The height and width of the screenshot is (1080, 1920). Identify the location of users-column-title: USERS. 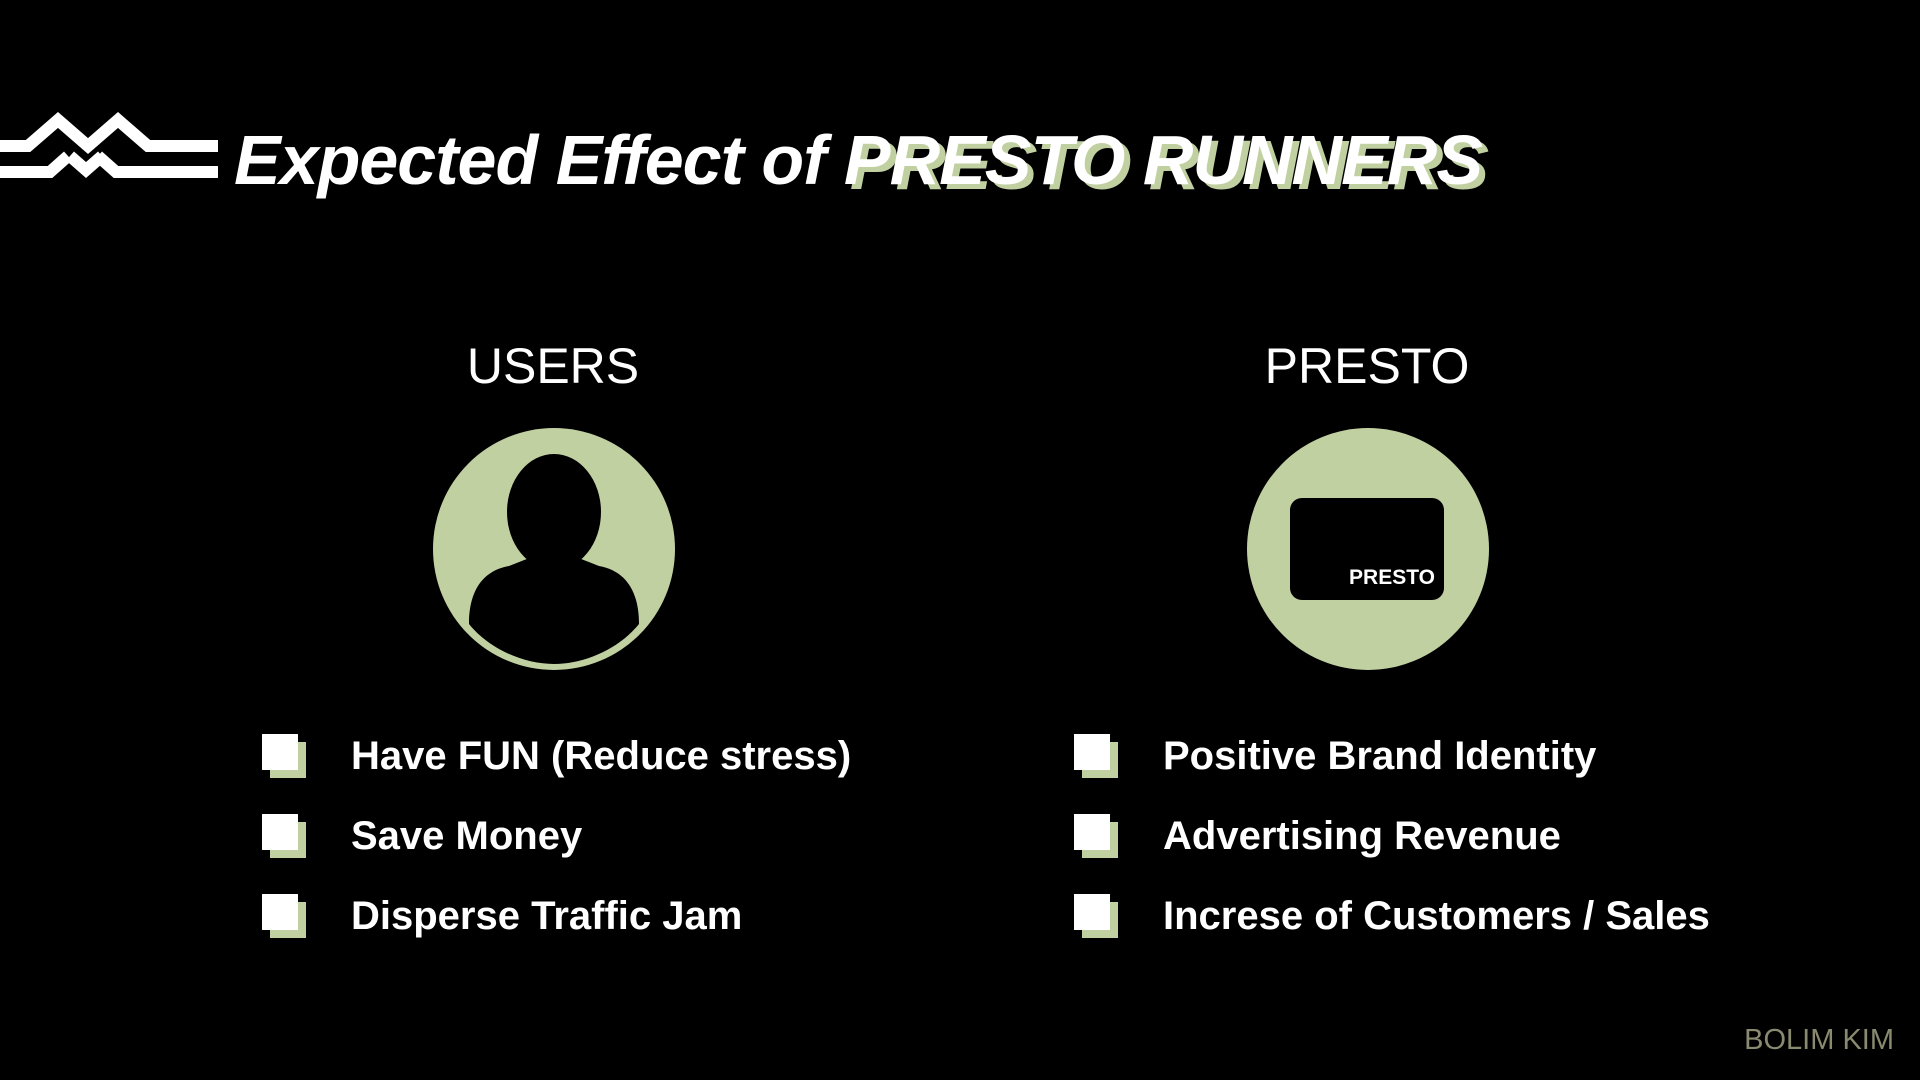
(553, 366).